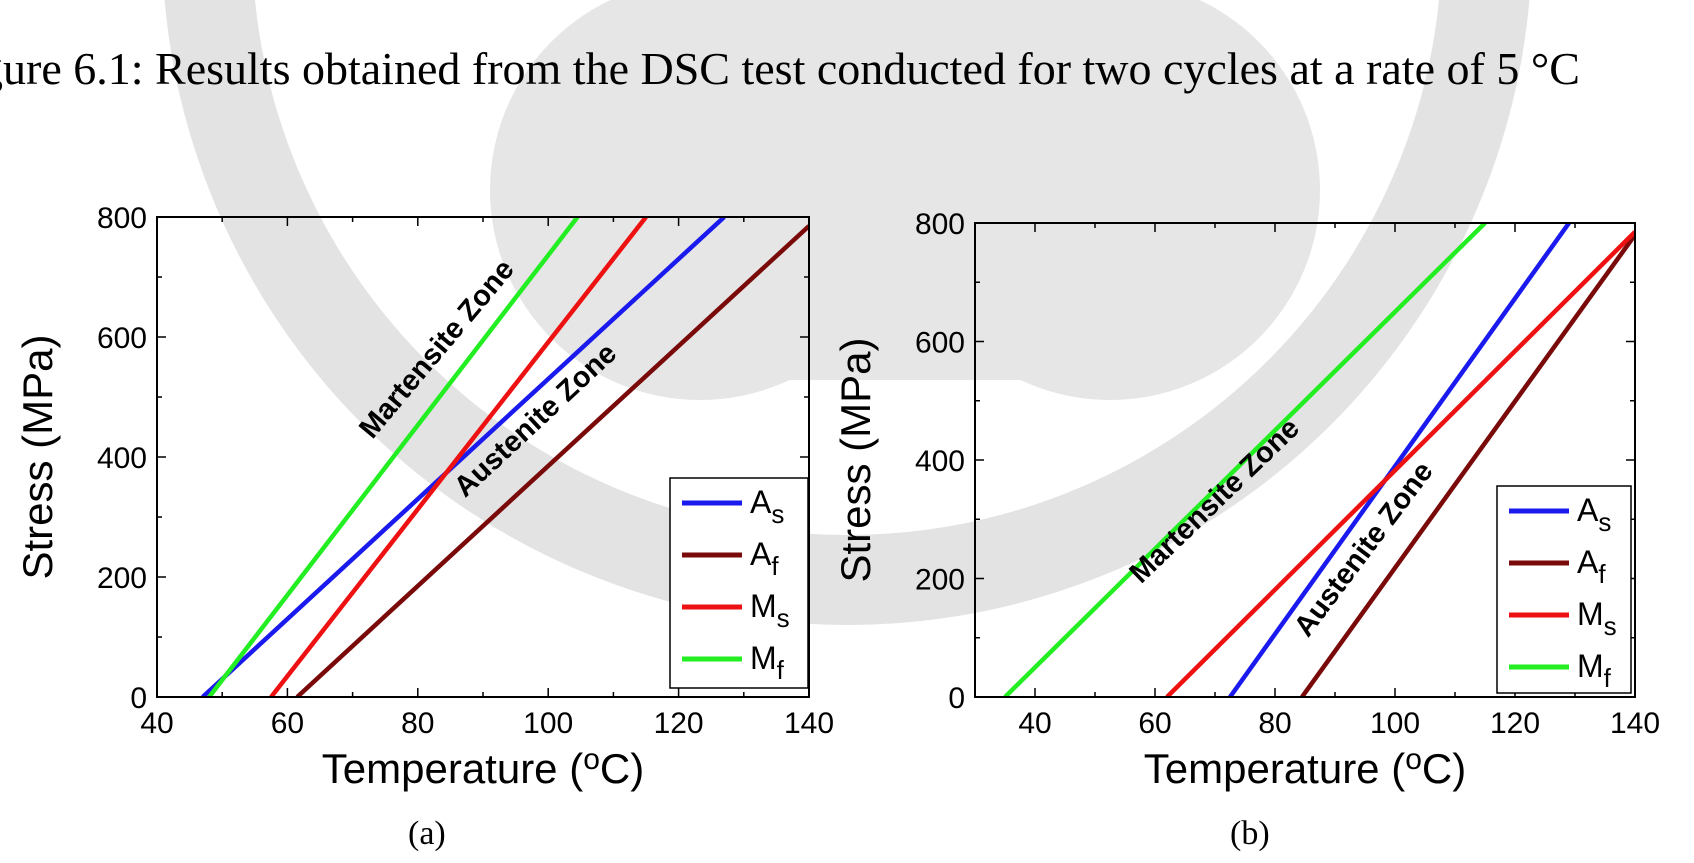  Describe the element at coordinates (1250, 833) in the screenshot. I see `subfigure-label-b: (b)` at that location.